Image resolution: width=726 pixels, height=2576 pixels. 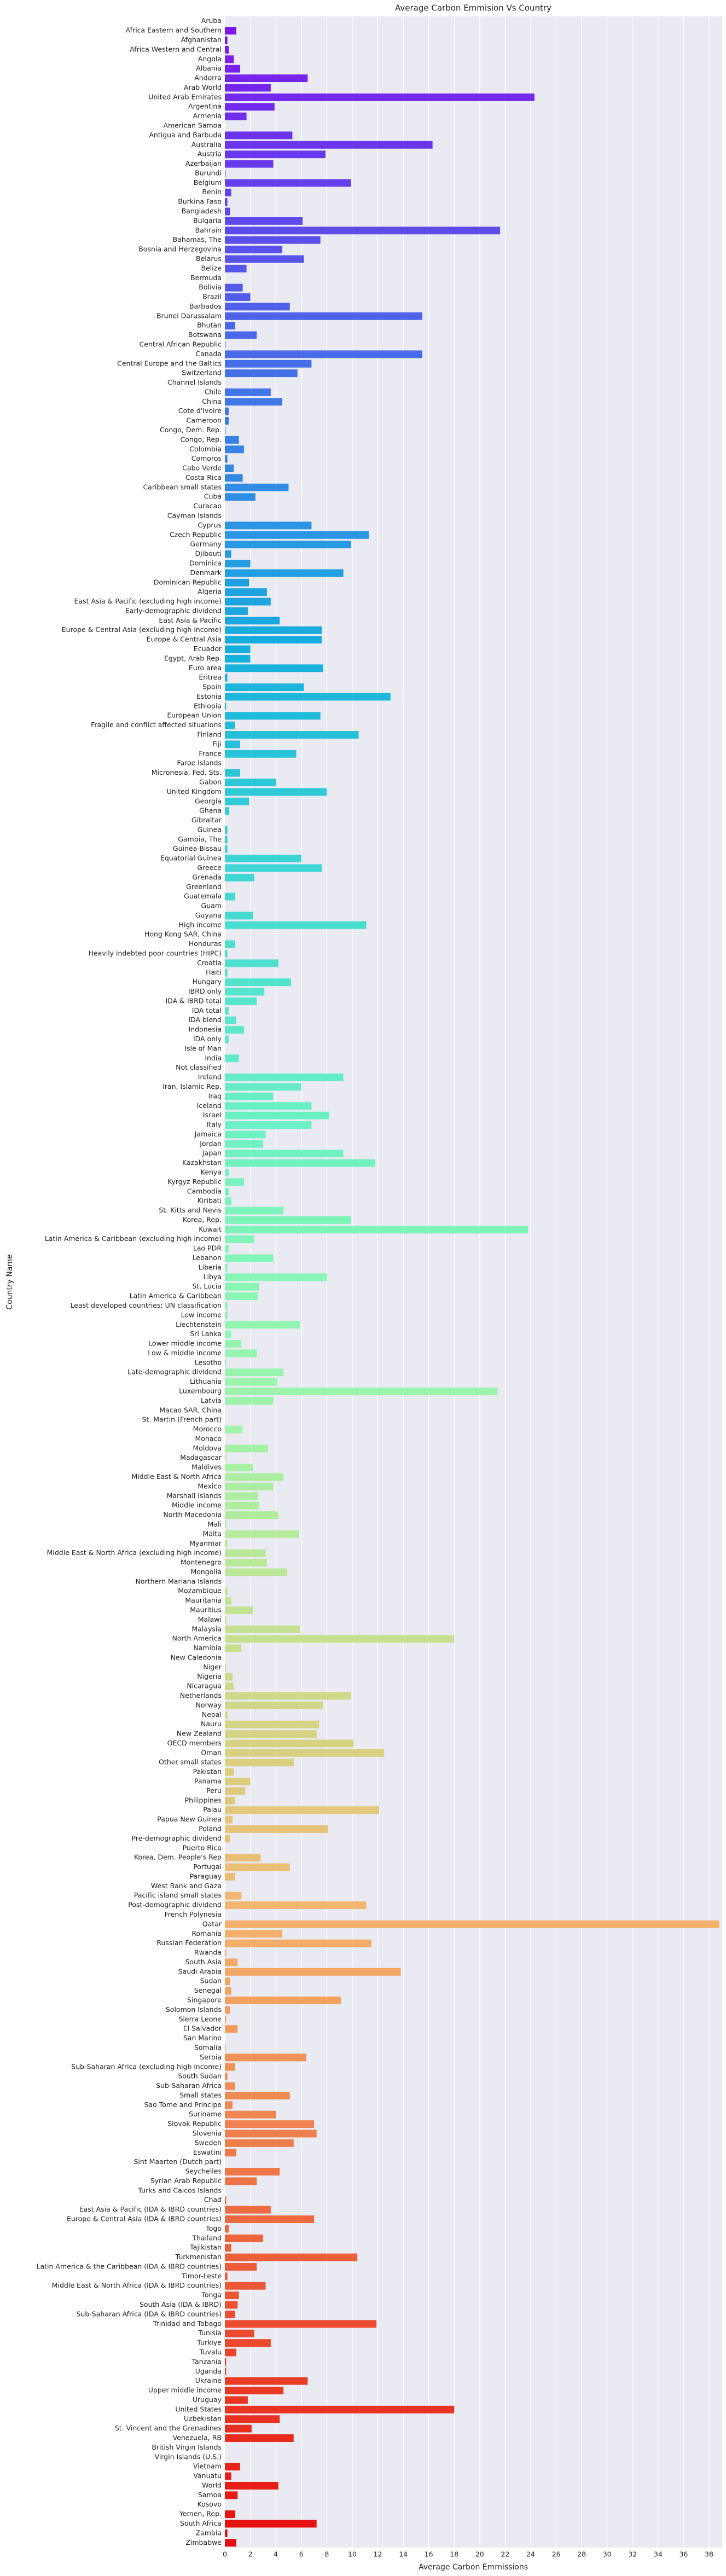 I want to click on y-tick-label: Pacific island small states, so click(x=178, y=1895).